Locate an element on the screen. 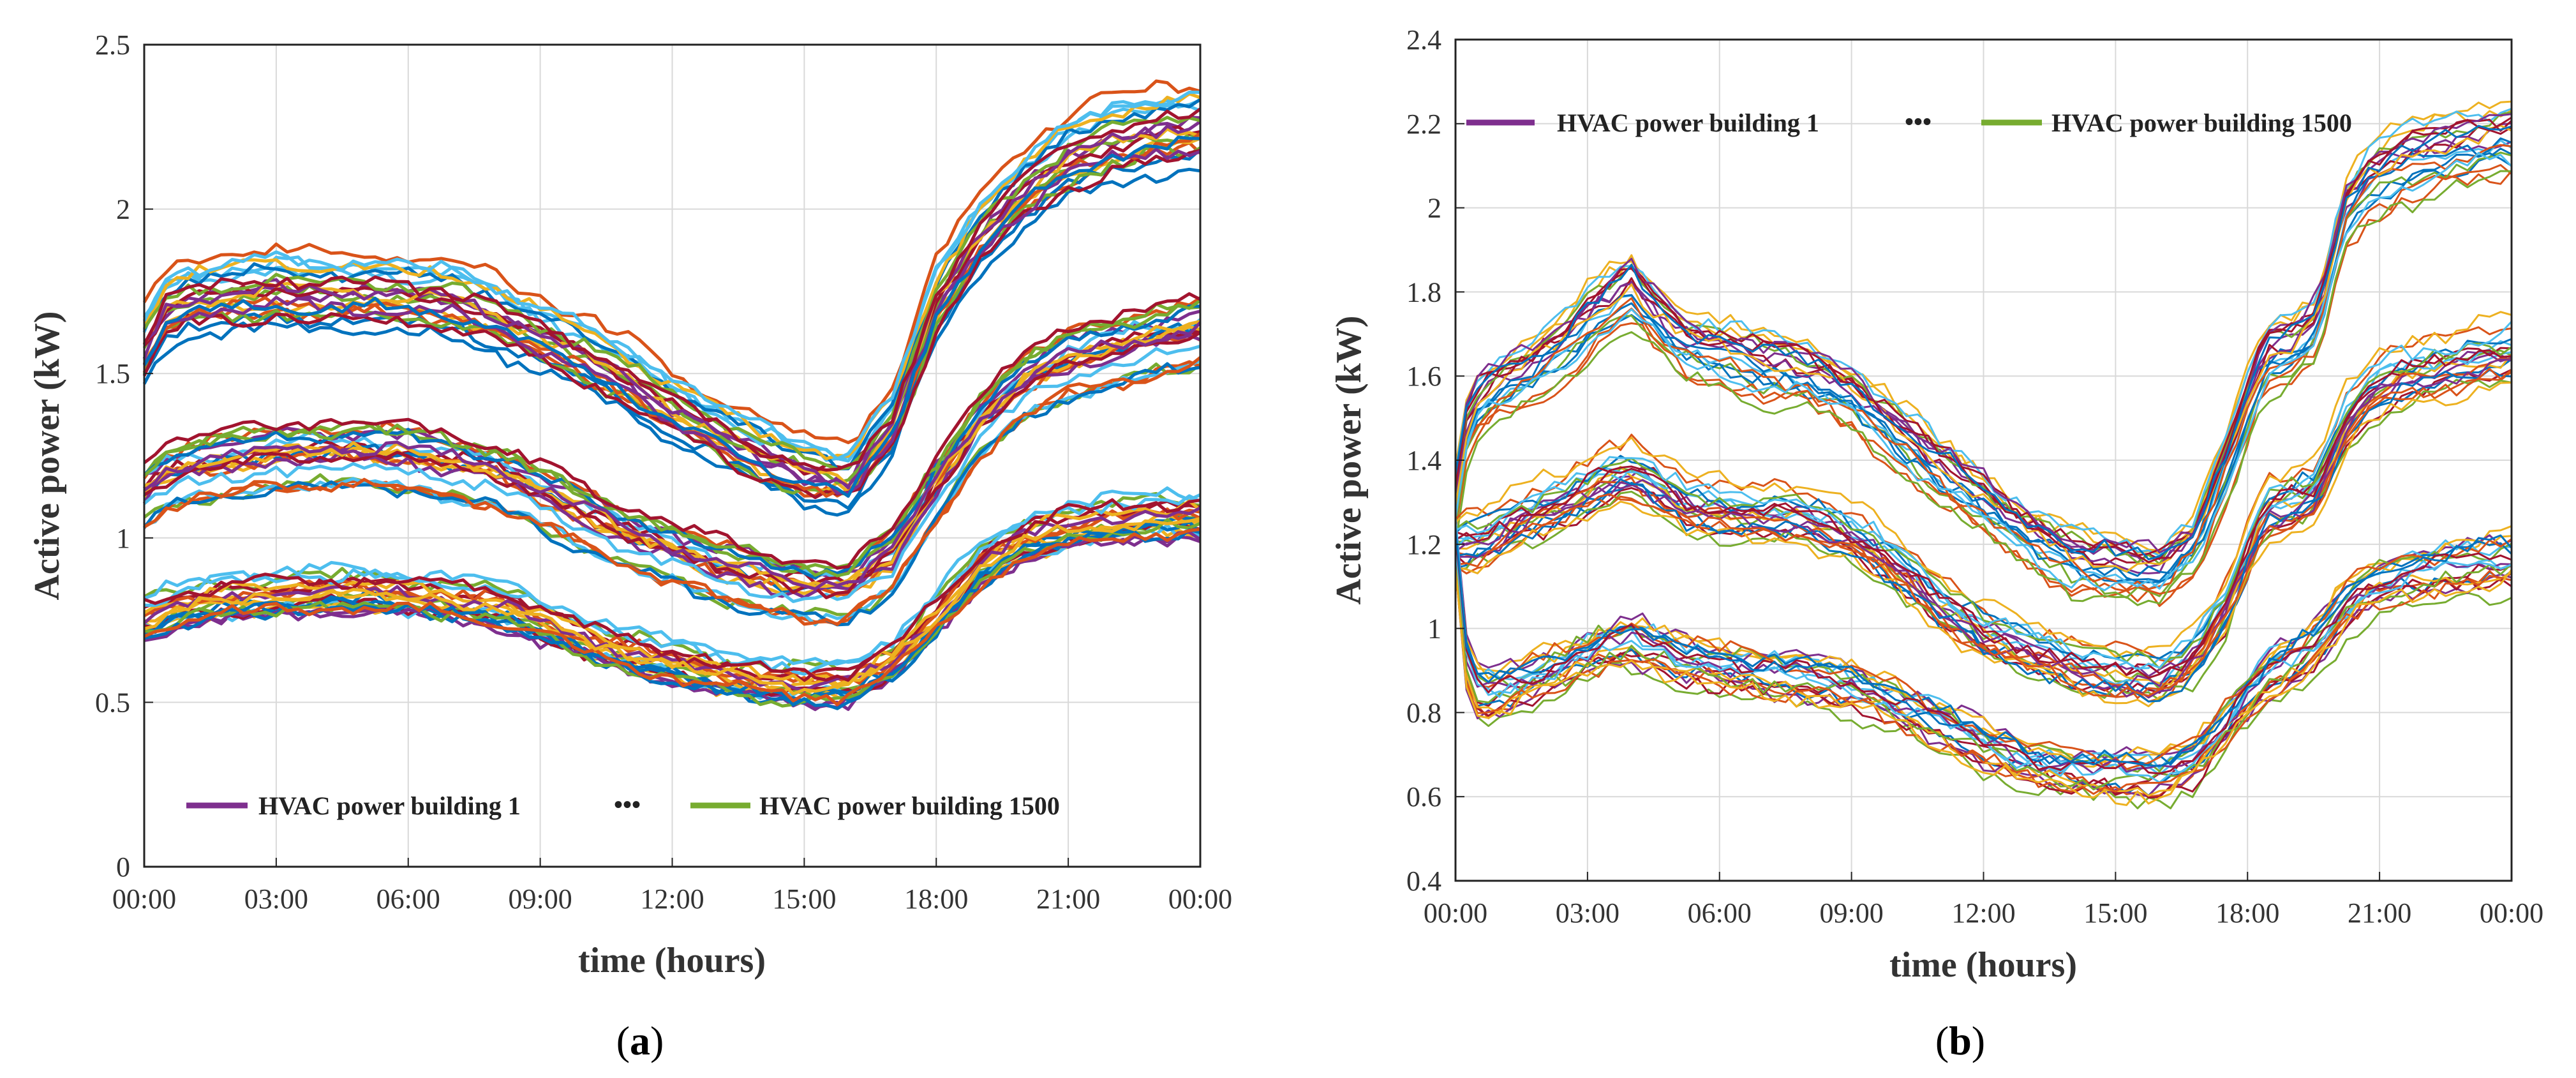 This screenshot has height=1078, width=2576. chart-b-y-tick-label-5: 1.4 is located at coordinates (1423, 460).